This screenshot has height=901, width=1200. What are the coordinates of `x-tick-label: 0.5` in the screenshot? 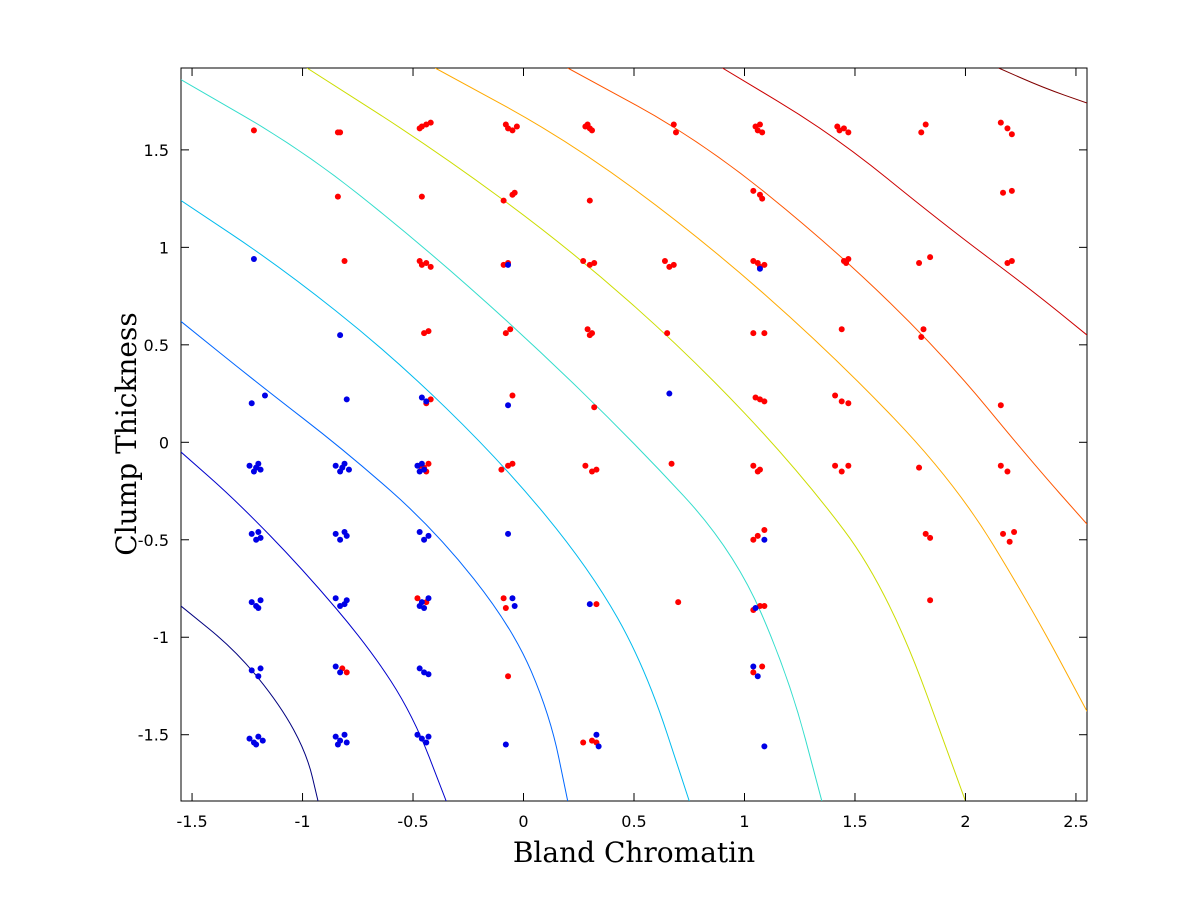 It's located at (633, 821).